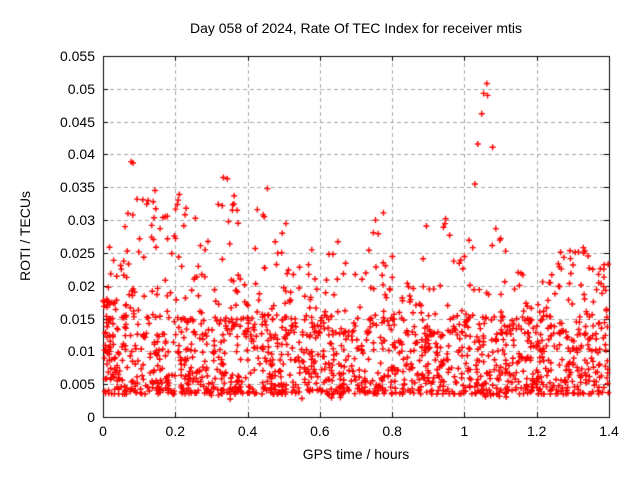 This screenshot has width=640, height=480. I want to click on y-tick-label: 0, so click(91, 417).